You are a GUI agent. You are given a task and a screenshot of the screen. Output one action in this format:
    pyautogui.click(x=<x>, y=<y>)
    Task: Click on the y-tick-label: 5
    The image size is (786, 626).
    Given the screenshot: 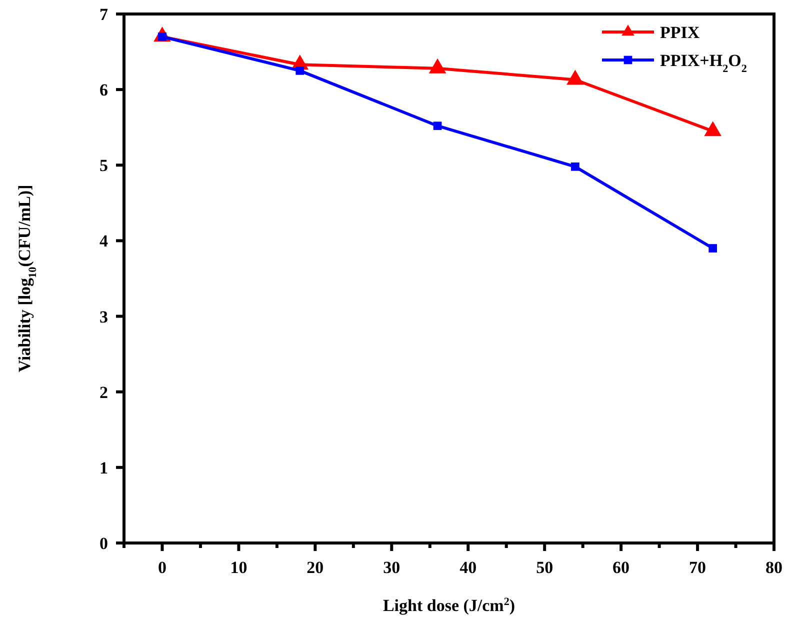 What is the action you would take?
    pyautogui.click(x=104, y=166)
    